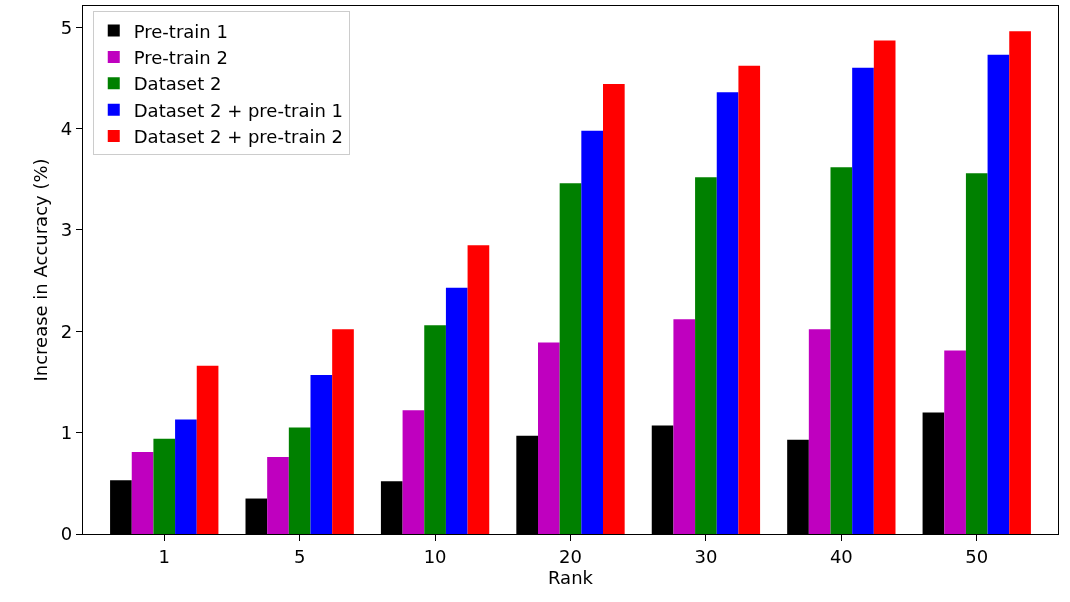 The image size is (1070, 602). I want to click on x-tick-label: 10, so click(435, 556).